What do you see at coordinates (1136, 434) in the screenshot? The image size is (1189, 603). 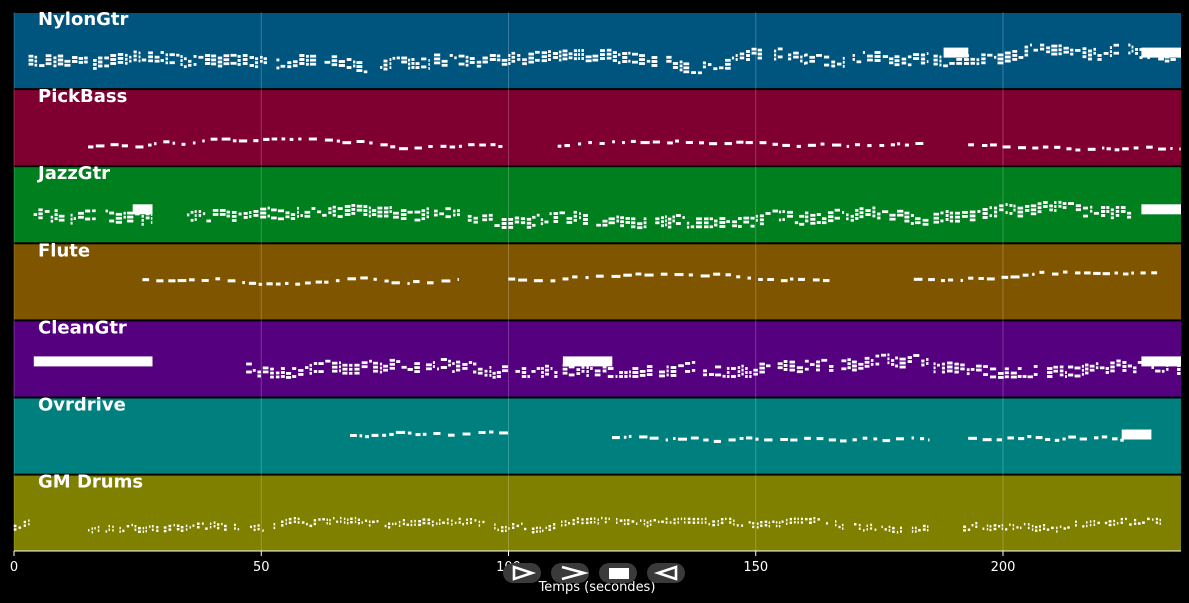 I see `sustained-note-block` at bounding box center [1136, 434].